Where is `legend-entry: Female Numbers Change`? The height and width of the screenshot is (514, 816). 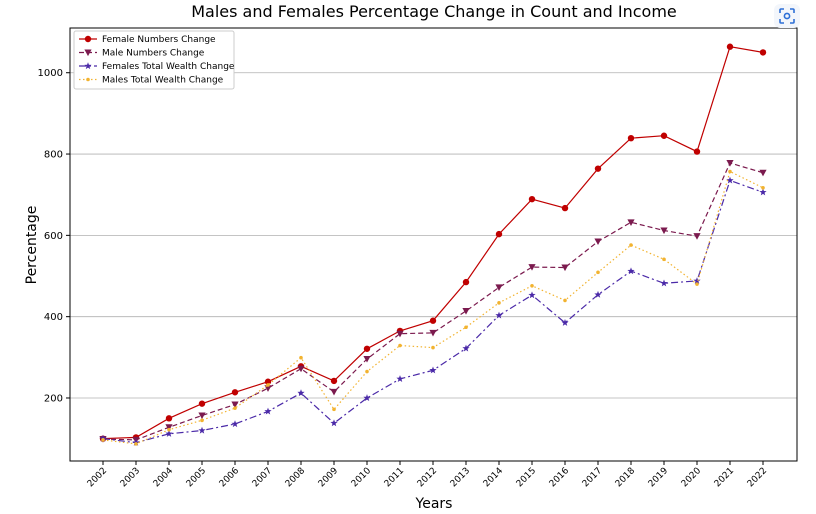 legend-entry: Female Numbers Change is located at coordinates (147, 40).